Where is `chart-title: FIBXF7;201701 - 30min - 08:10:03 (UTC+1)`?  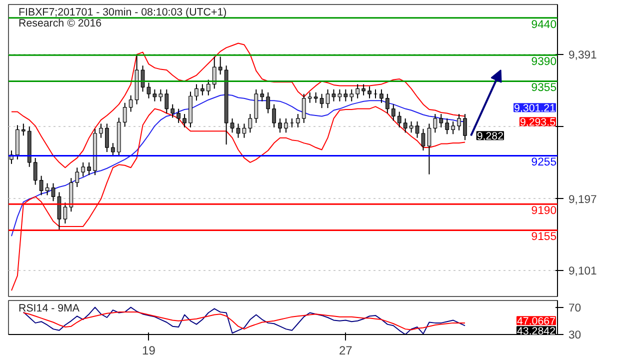 chart-title: FIBXF7;201701 - 30min - 08:10:03 (UTC+1) is located at coordinates (122, 12).